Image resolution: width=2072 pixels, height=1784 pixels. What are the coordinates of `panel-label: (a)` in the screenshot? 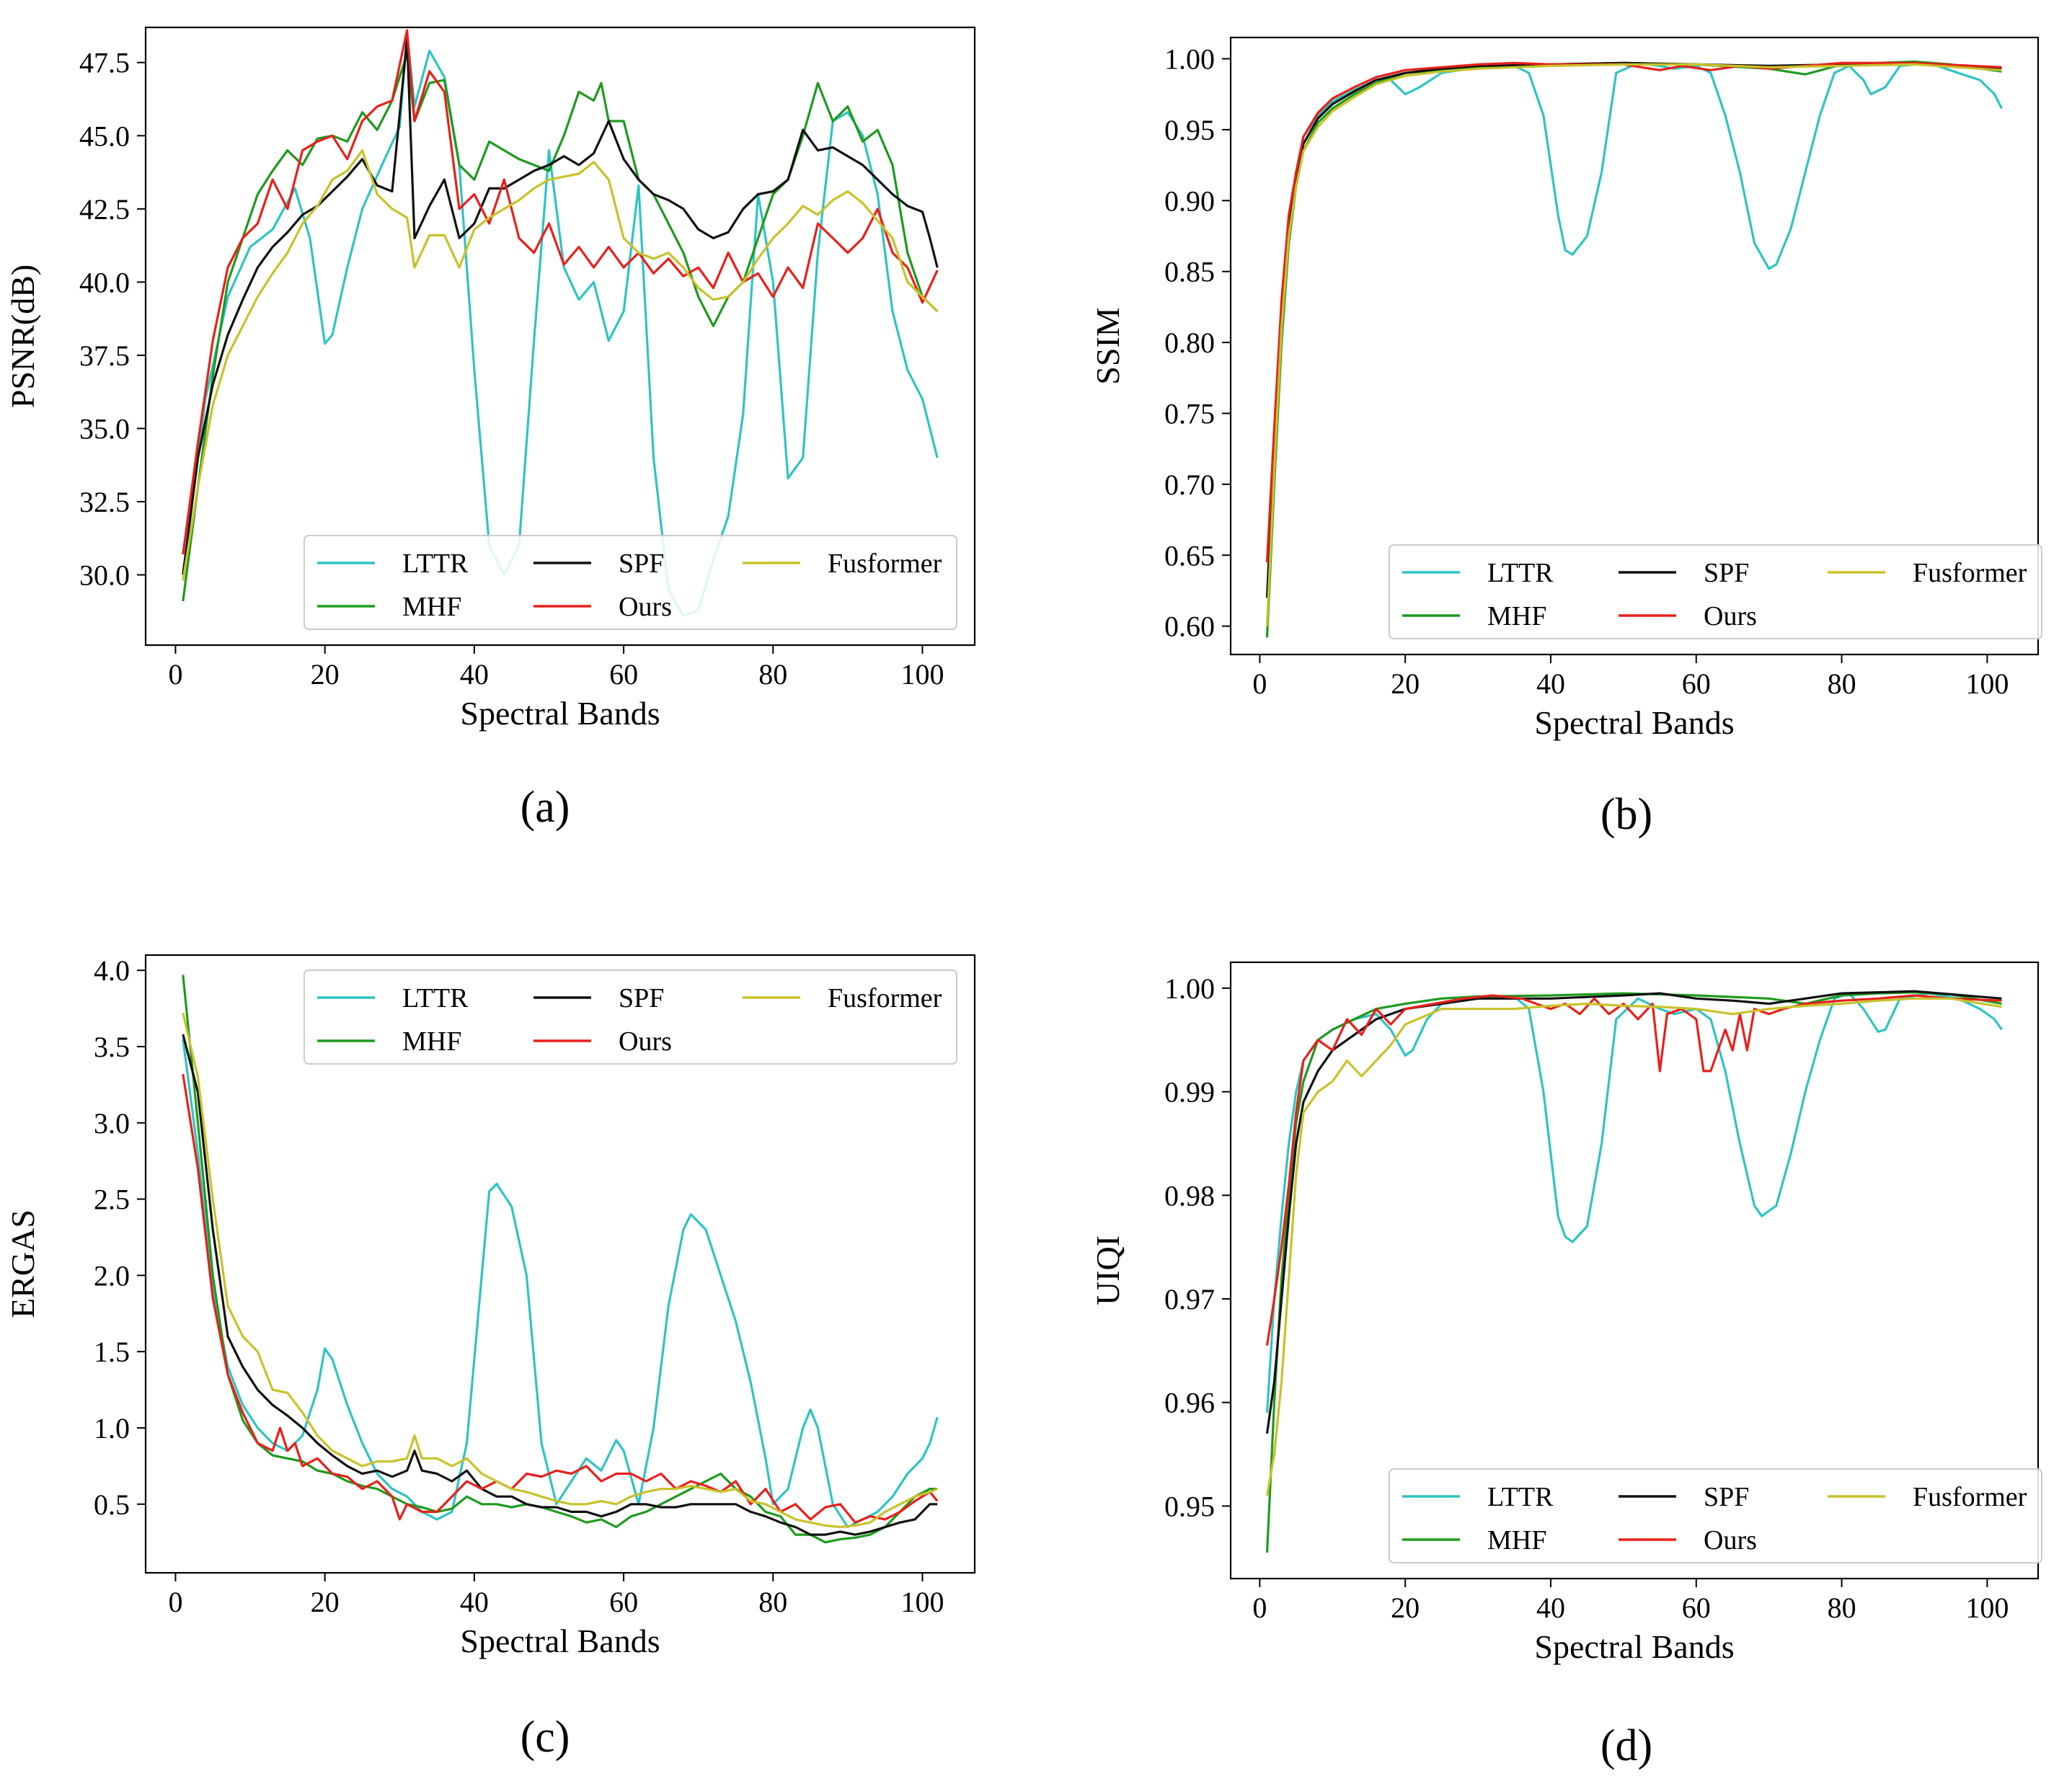 It's located at (545, 807).